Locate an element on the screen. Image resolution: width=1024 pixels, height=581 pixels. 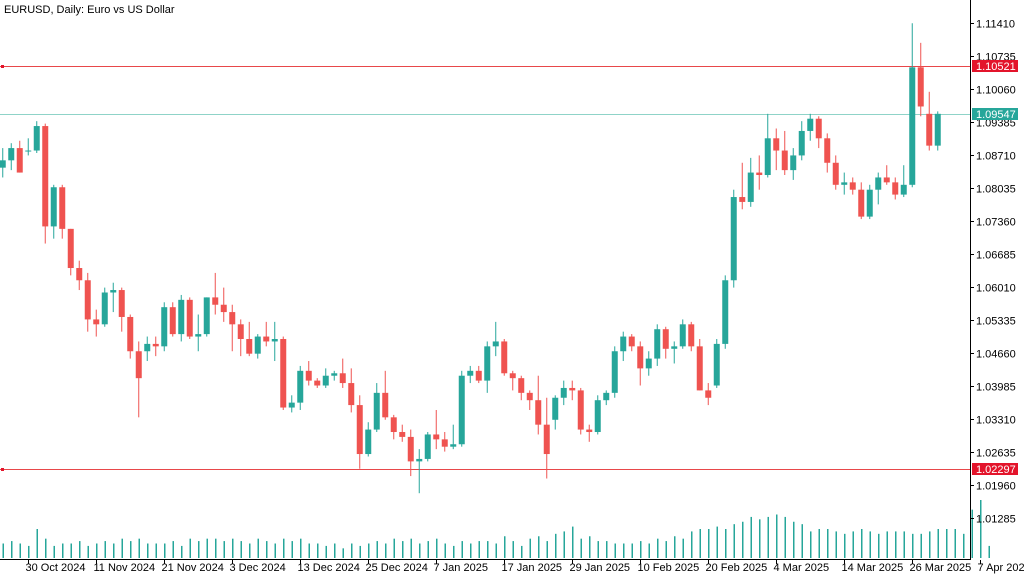
time-tick-label: 7 Jan 2025 is located at coordinates (461, 568).